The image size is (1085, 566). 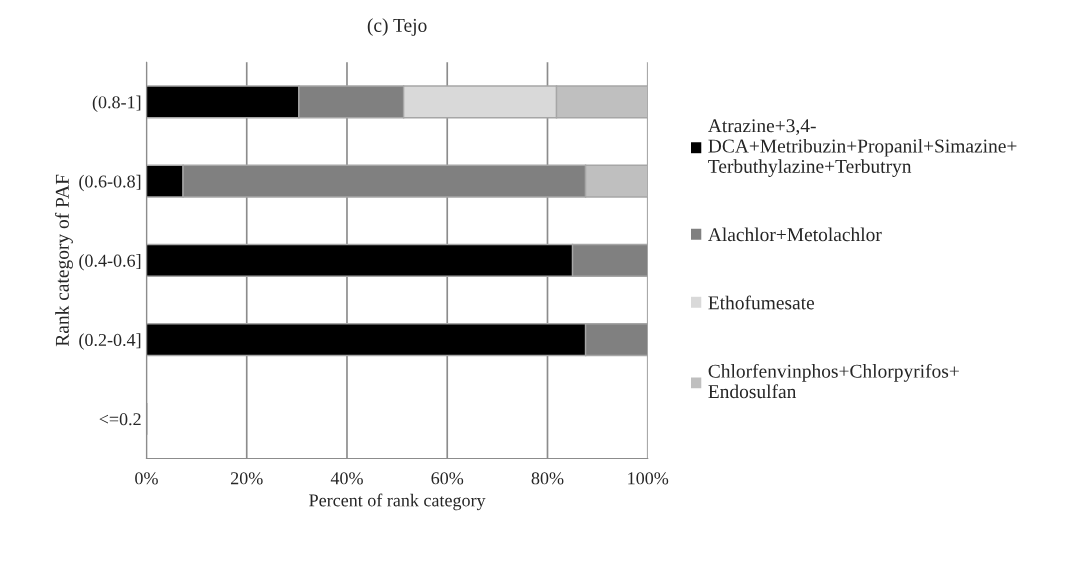 What do you see at coordinates (862, 148) in the screenshot?
I see `legend-label: Atrazine+3,4- DCA+Metribuzin+Propanil+Simazine+ Terbuthylazine+Terbutryn` at bounding box center [862, 148].